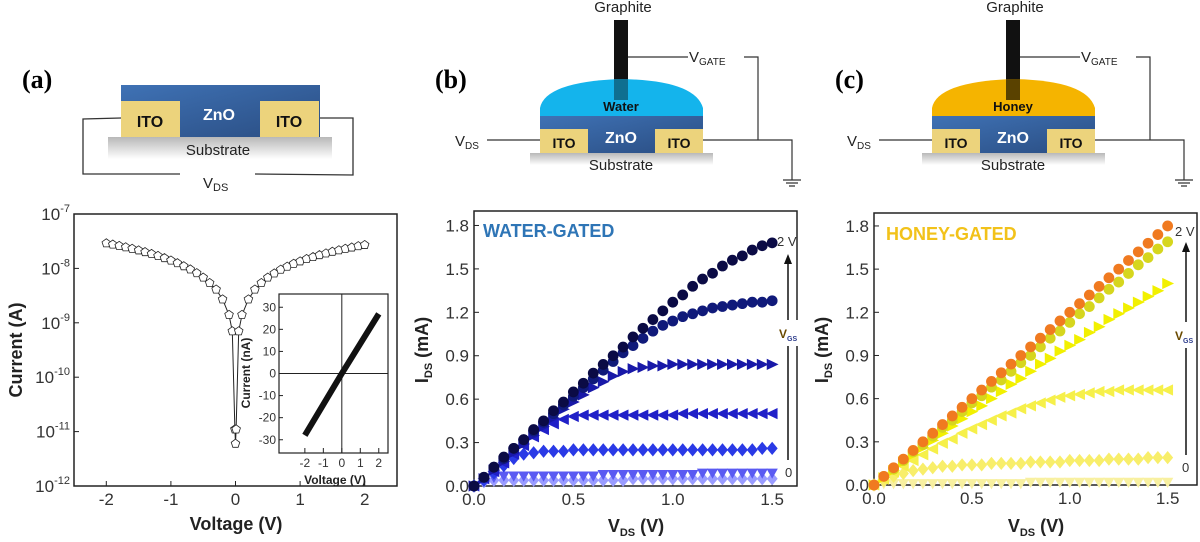 The height and width of the screenshot is (542, 1200). Describe the element at coordinates (1070, 498) in the screenshot. I see `x-tick-label: 1.0` at that location.